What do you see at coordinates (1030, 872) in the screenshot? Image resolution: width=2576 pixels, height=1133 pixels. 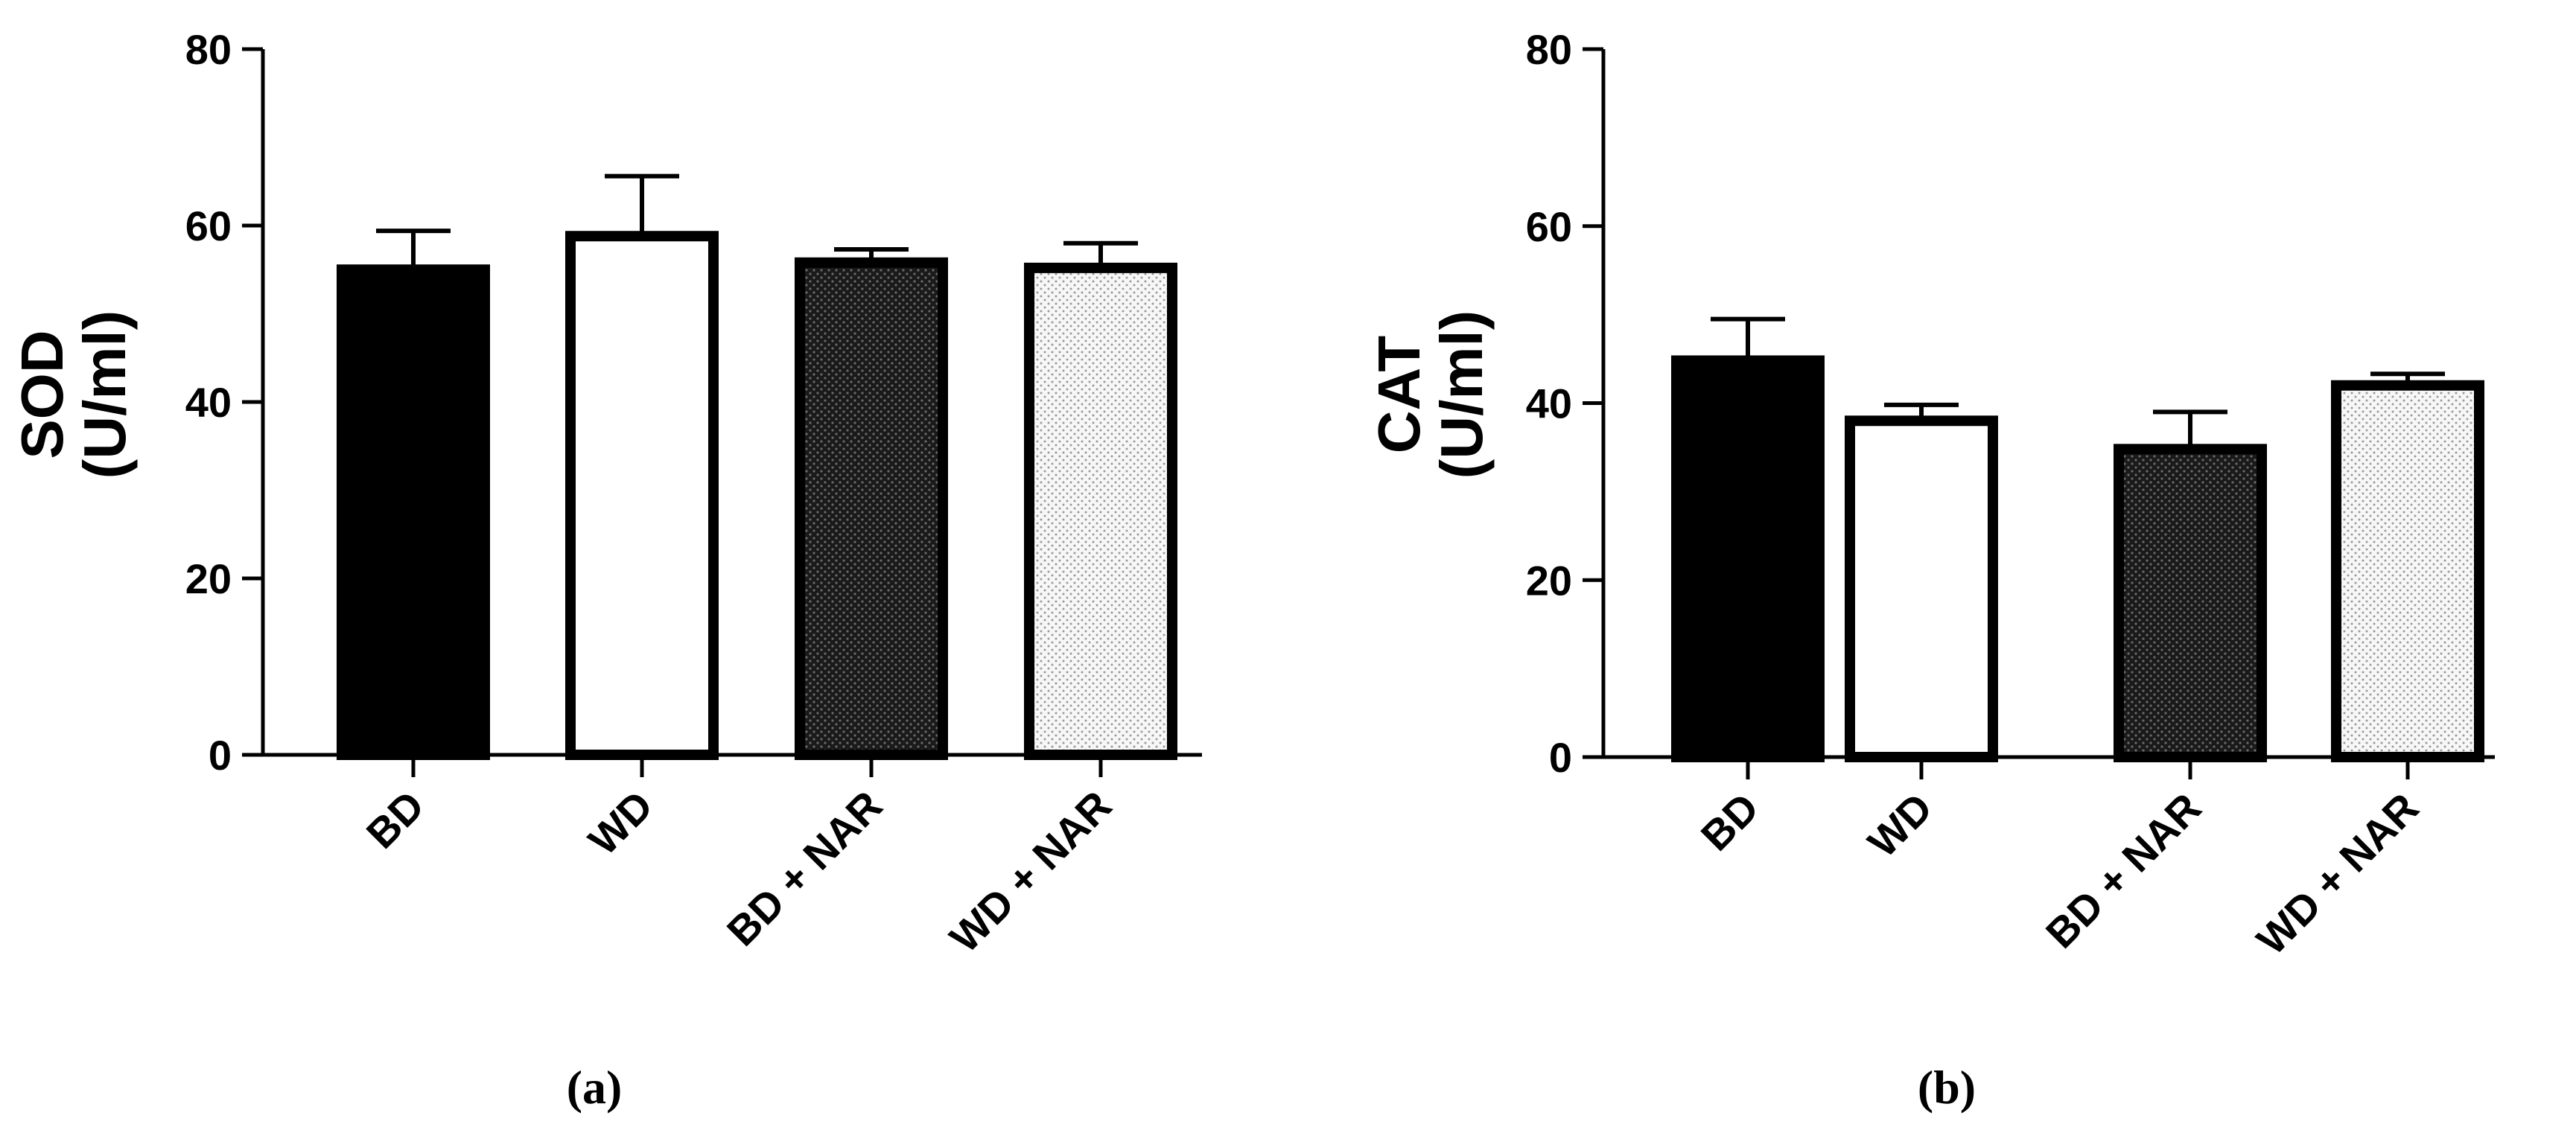 I see `x-tick-label-sod-4: WD + NAR` at bounding box center [1030, 872].